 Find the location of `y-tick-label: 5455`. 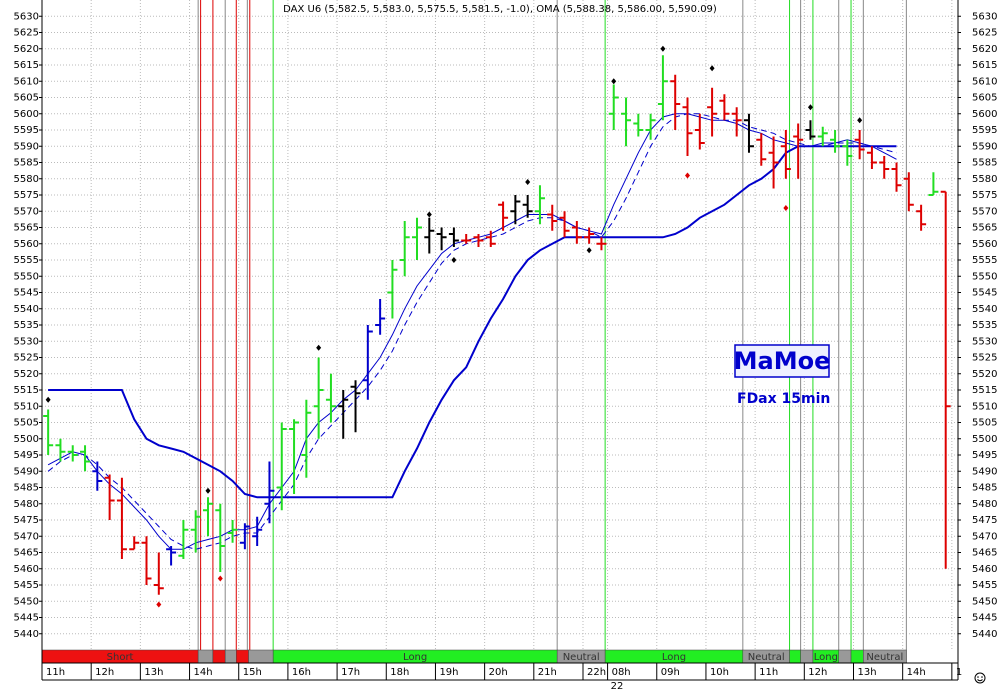

y-tick-label: 5455 is located at coordinates (26, 585).